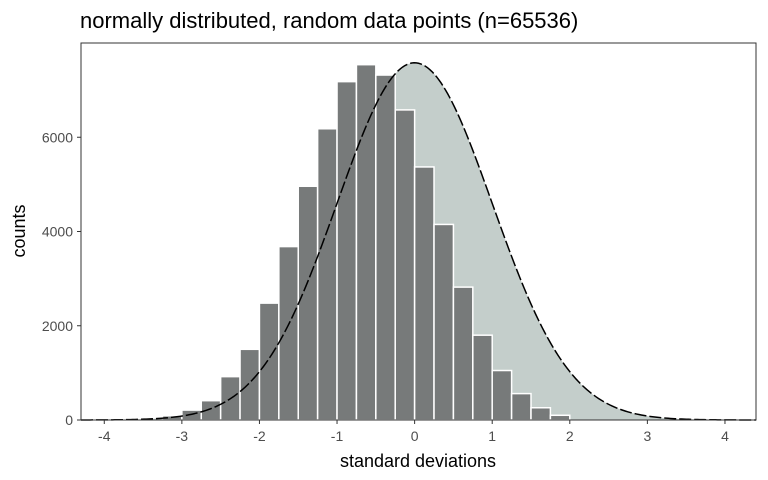  Describe the element at coordinates (570, 436) in the screenshot. I see `x-tick-label: 2` at that location.